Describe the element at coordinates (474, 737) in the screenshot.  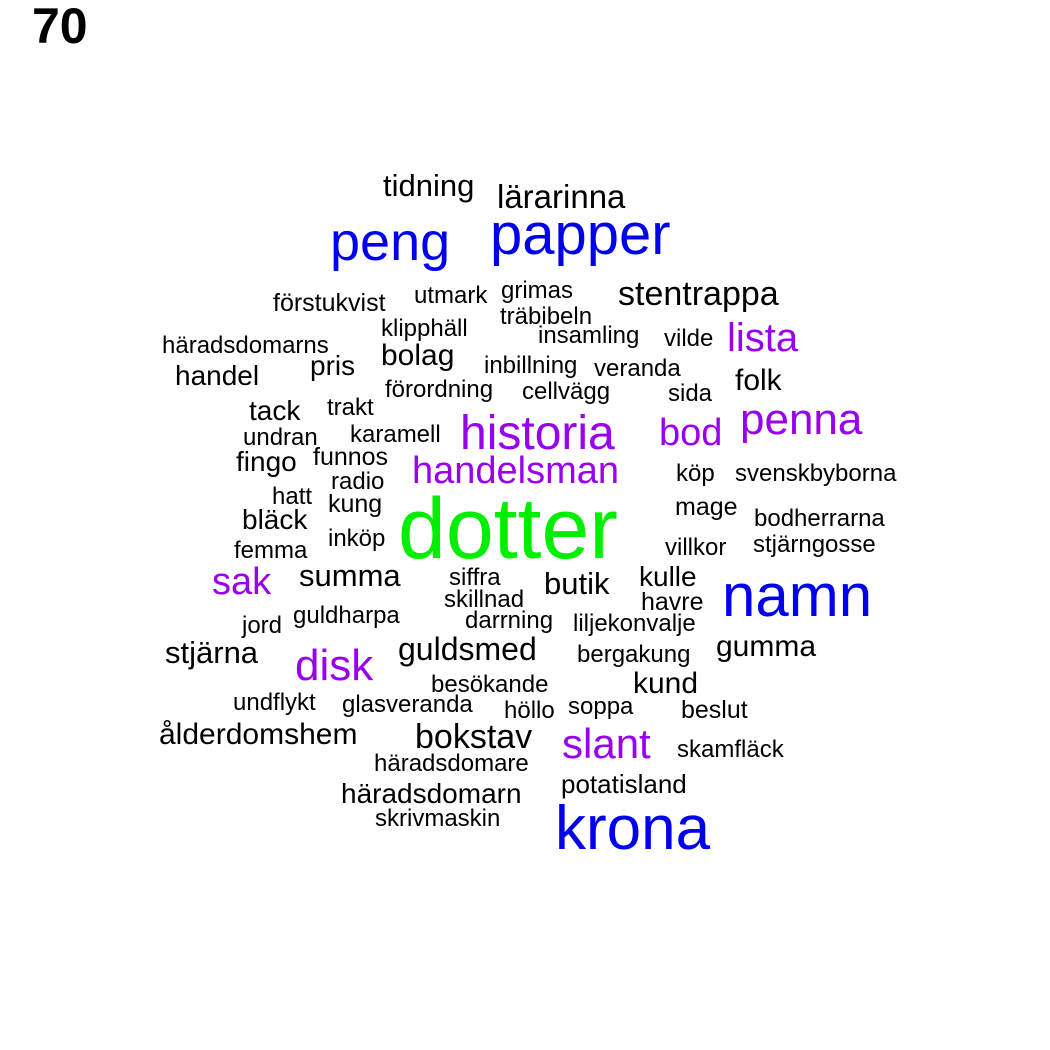
I see `cloud-word: bokstav` at that location.